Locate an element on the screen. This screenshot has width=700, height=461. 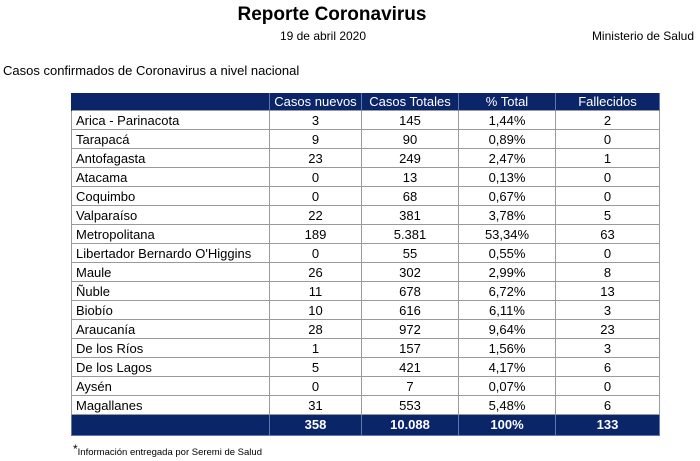
table-row: Atacama 0 13 0,13% 0 is located at coordinates (365, 177).